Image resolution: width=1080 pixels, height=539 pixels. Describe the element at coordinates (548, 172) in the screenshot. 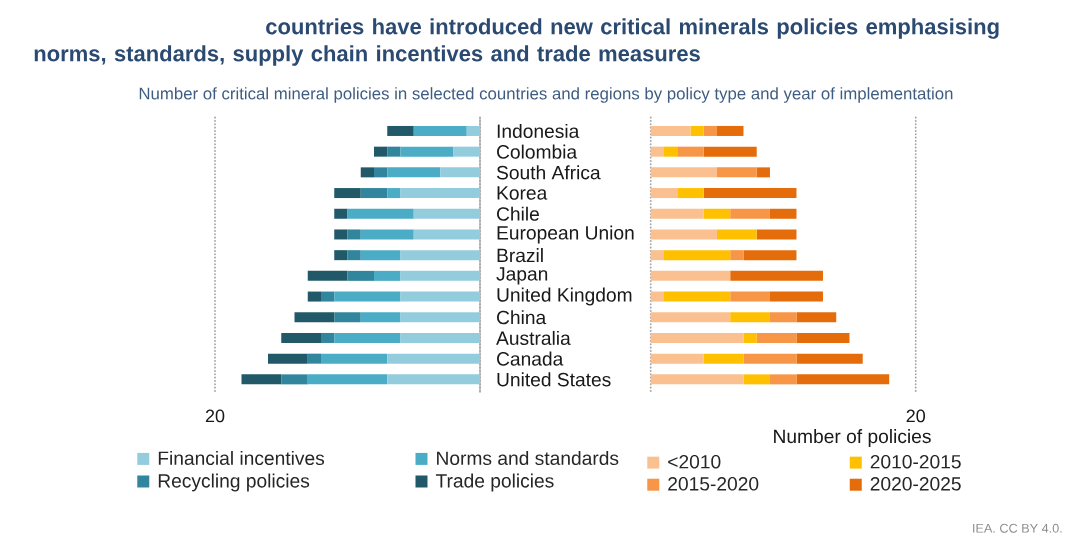

I see `y-tick-label: South Africa` at that location.